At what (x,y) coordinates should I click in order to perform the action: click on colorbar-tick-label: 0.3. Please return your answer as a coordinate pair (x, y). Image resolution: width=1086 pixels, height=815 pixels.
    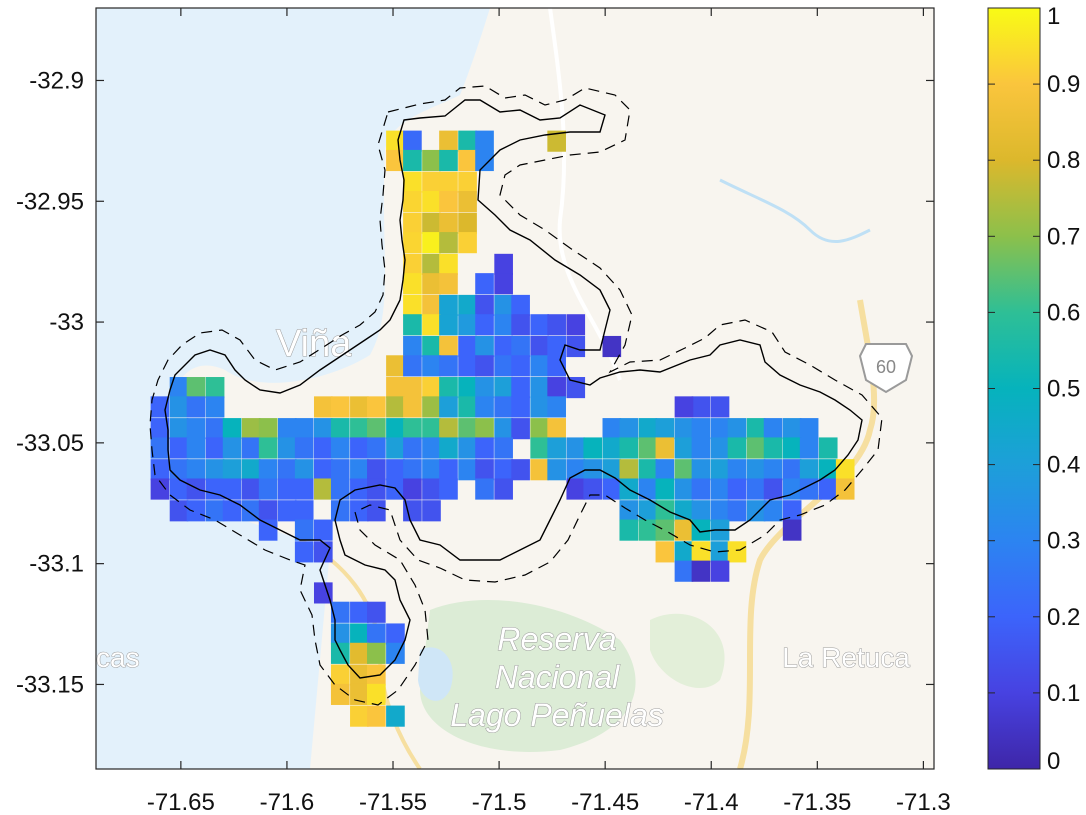
    Looking at the image, I should click on (1063, 541).